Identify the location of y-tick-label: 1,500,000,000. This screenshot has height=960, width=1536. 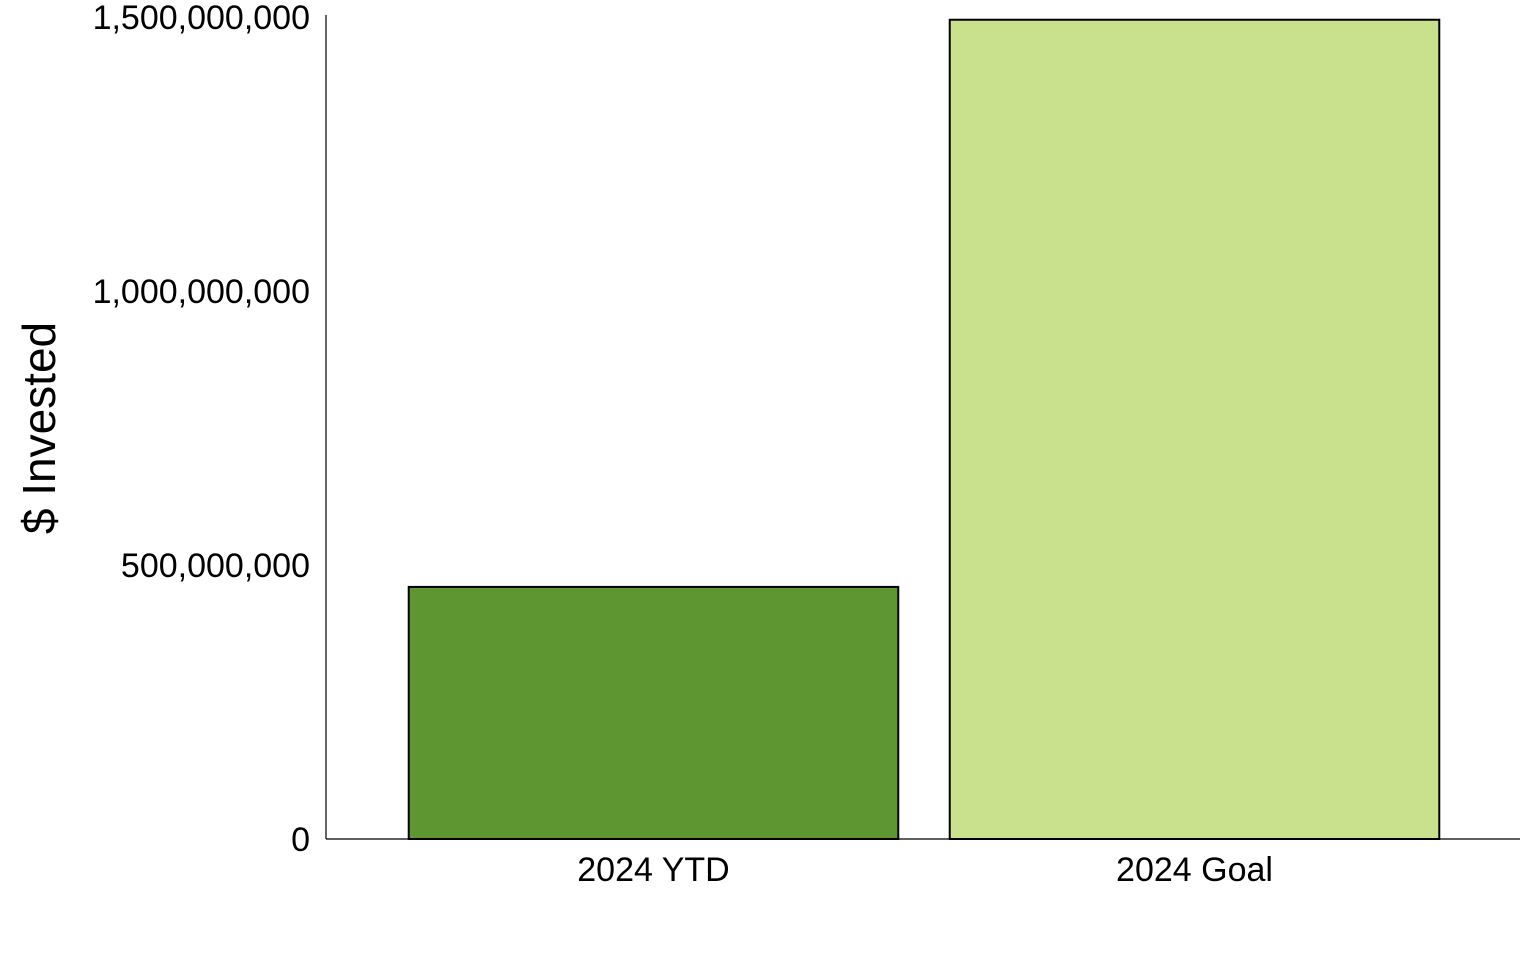
(201, 18).